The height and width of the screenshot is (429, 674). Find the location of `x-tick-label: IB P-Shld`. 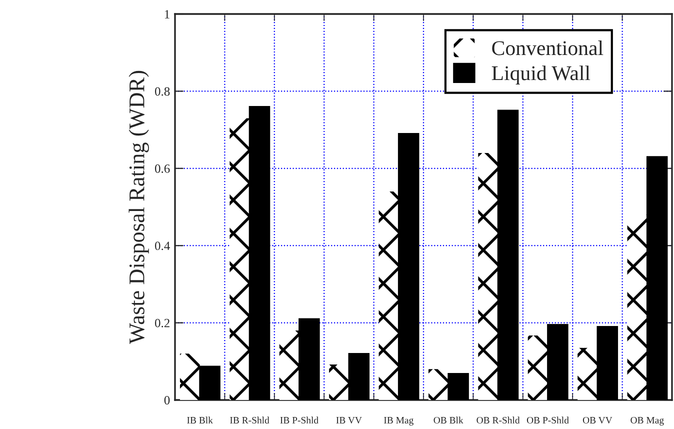

x-tick-label: IB P-Shld is located at coordinates (299, 420).